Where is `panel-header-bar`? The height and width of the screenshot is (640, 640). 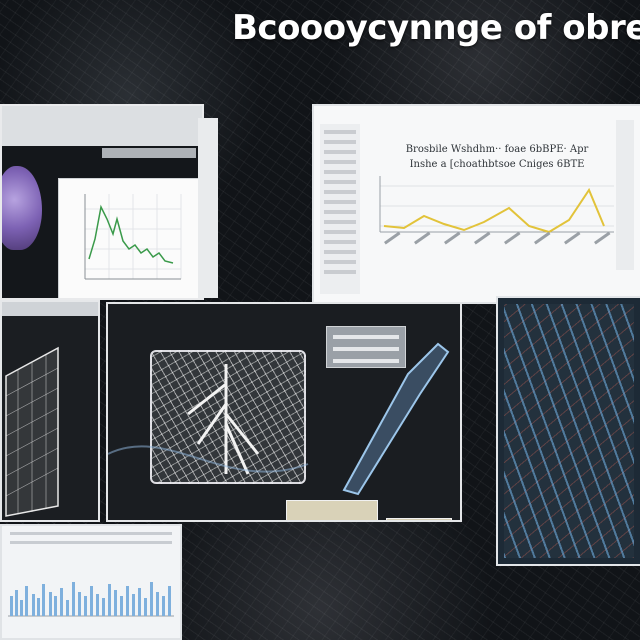 panel-header-bar is located at coordinates (102, 126).